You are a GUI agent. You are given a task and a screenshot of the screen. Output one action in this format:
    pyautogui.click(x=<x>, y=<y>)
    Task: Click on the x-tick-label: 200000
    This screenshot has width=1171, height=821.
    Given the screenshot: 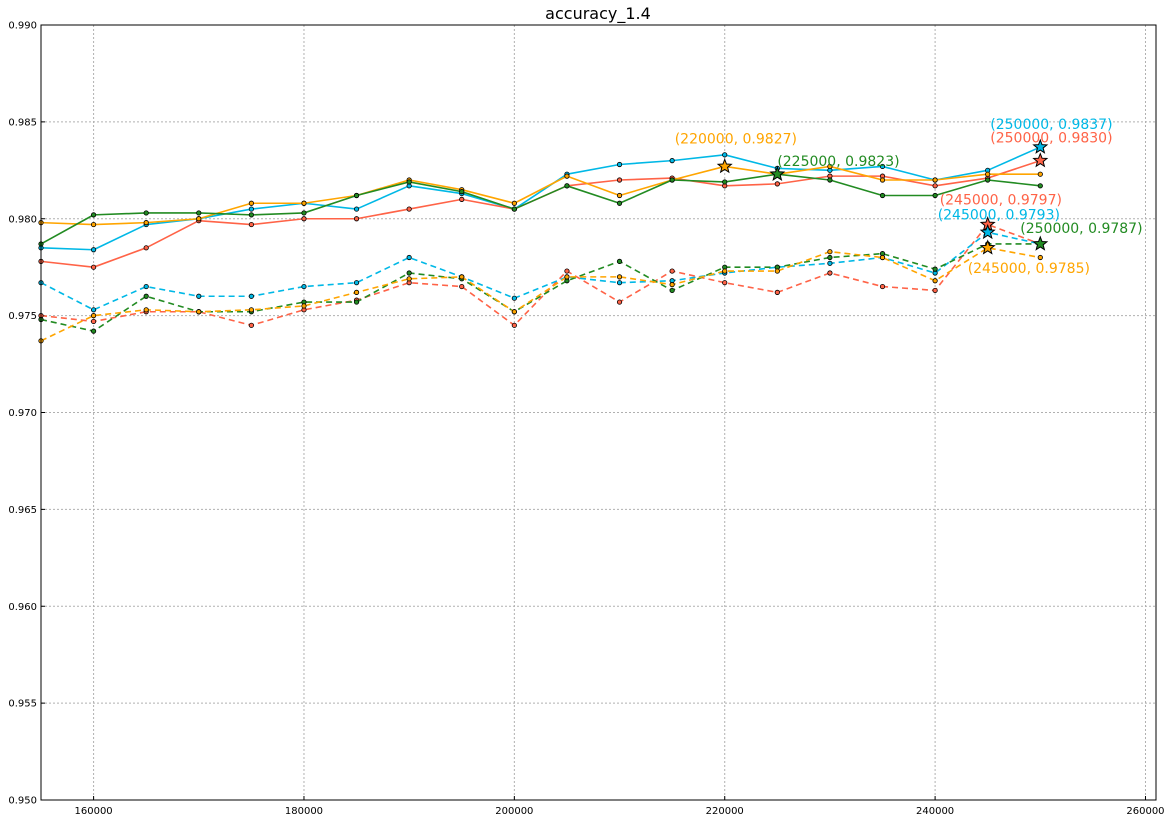 What is the action you would take?
    pyautogui.click(x=514, y=811)
    